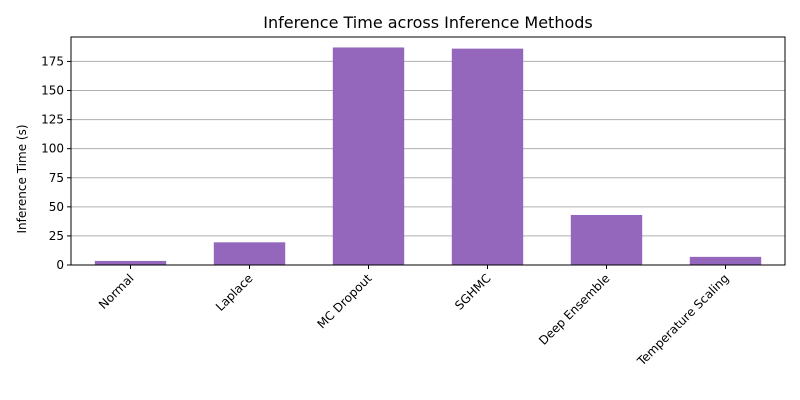 The width and height of the screenshot is (800, 400). I want to click on bar-mc-dropout, so click(368, 156).